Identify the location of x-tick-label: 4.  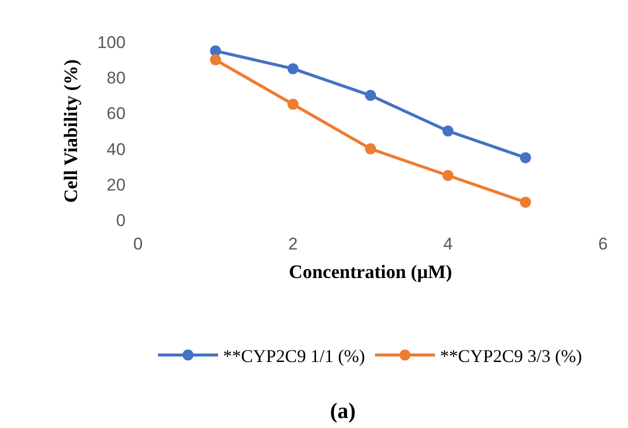
(448, 244).